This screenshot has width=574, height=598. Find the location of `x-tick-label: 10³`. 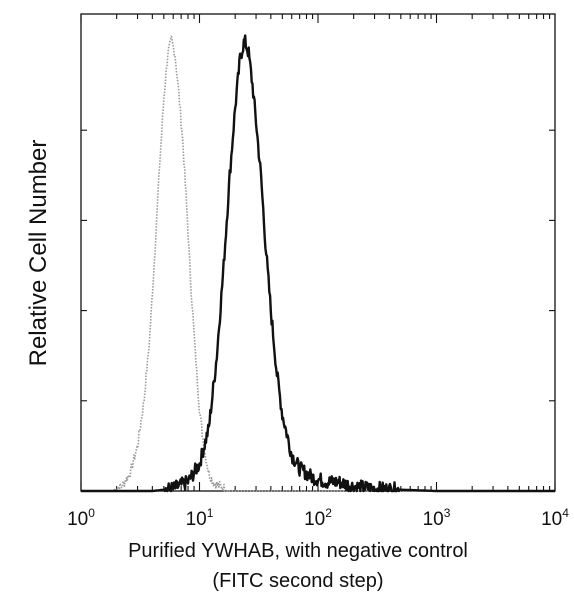

x-tick-label: 10³ is located at coordinates (437, 518).